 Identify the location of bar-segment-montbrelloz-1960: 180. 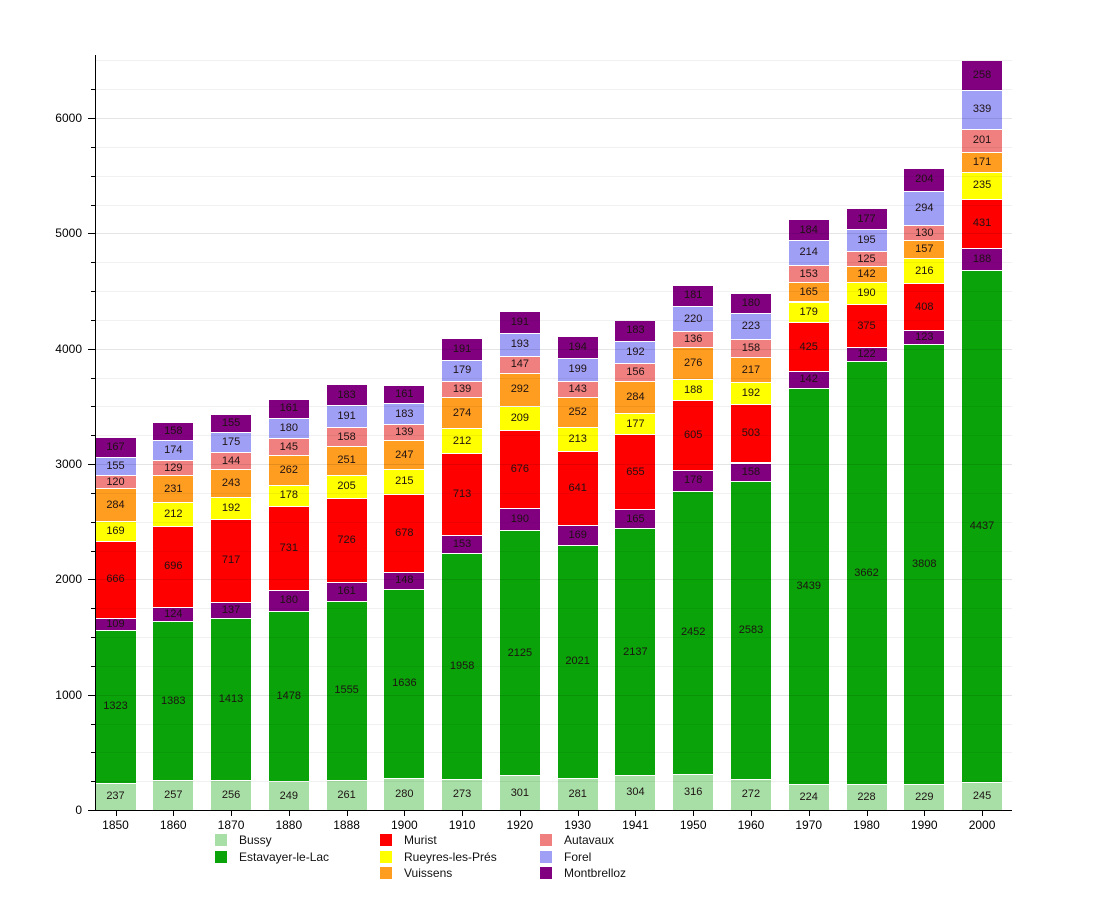
(750, 303).